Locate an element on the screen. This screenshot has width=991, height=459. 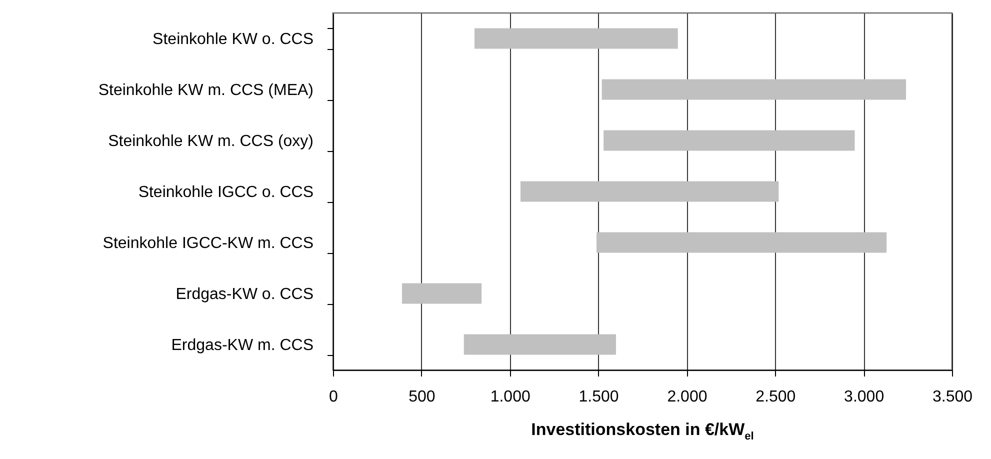
y-tick-label: Steinkohle KW m. CCS (oxy) is located at coordinates (211, 141).